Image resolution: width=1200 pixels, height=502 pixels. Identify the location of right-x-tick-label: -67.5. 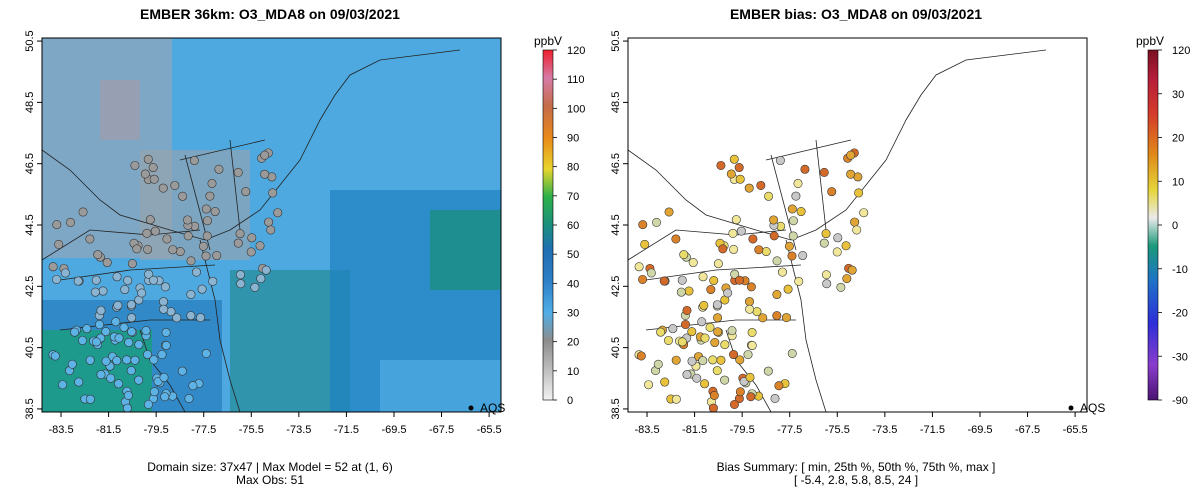
(1027, 430).